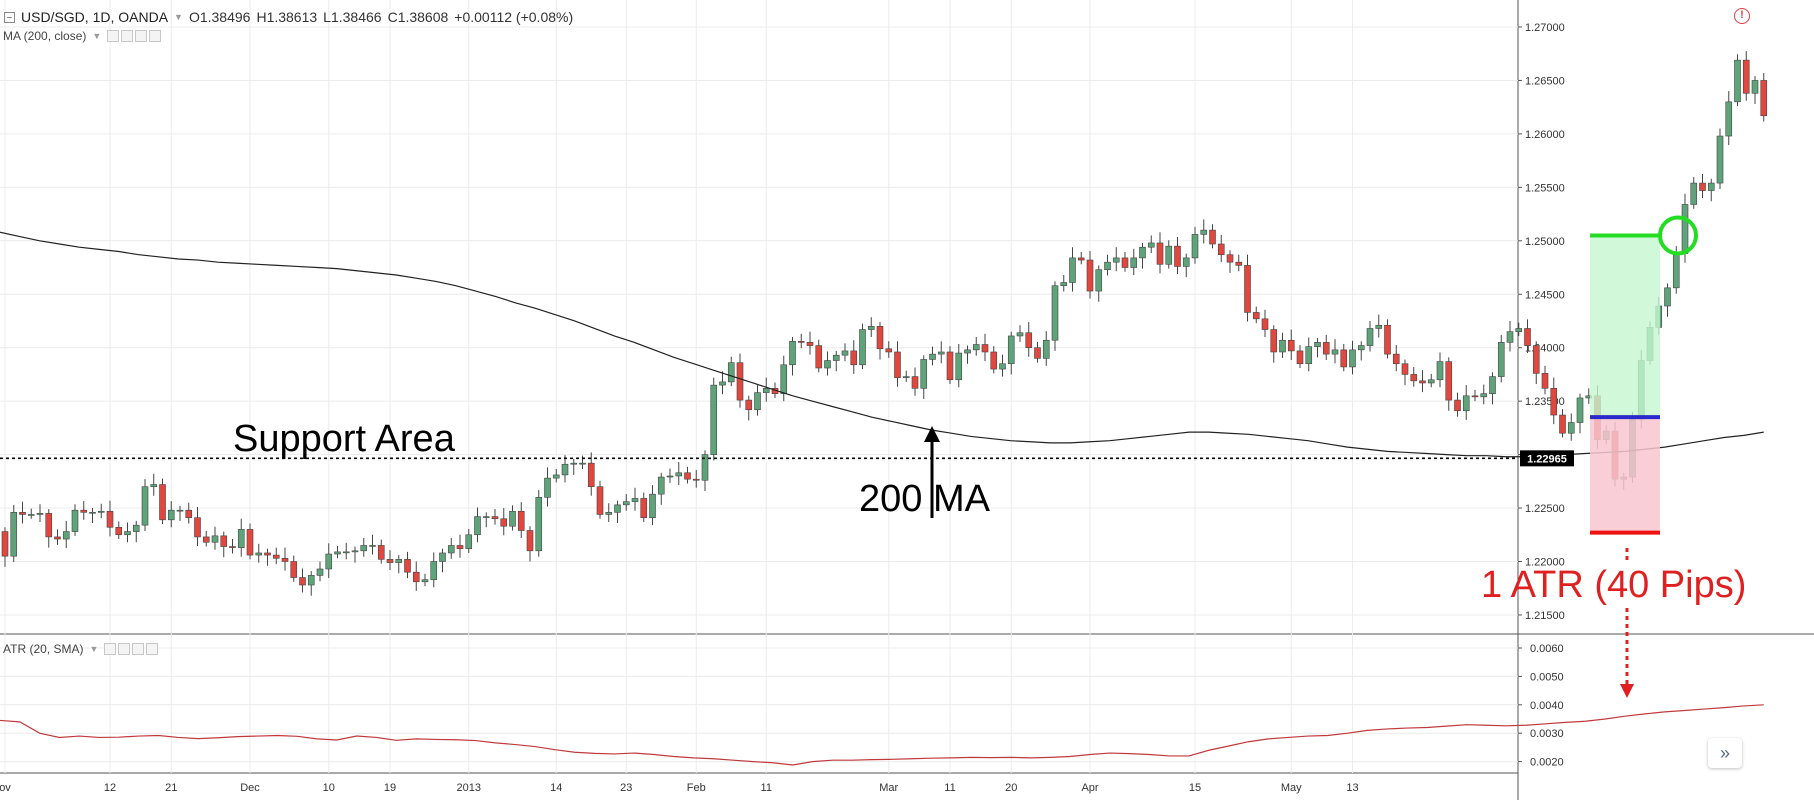  What do you see at coordinates (344, 439) in the screenshot?
I see `support-area-label: Support Area` at bounding box center [344, 439].